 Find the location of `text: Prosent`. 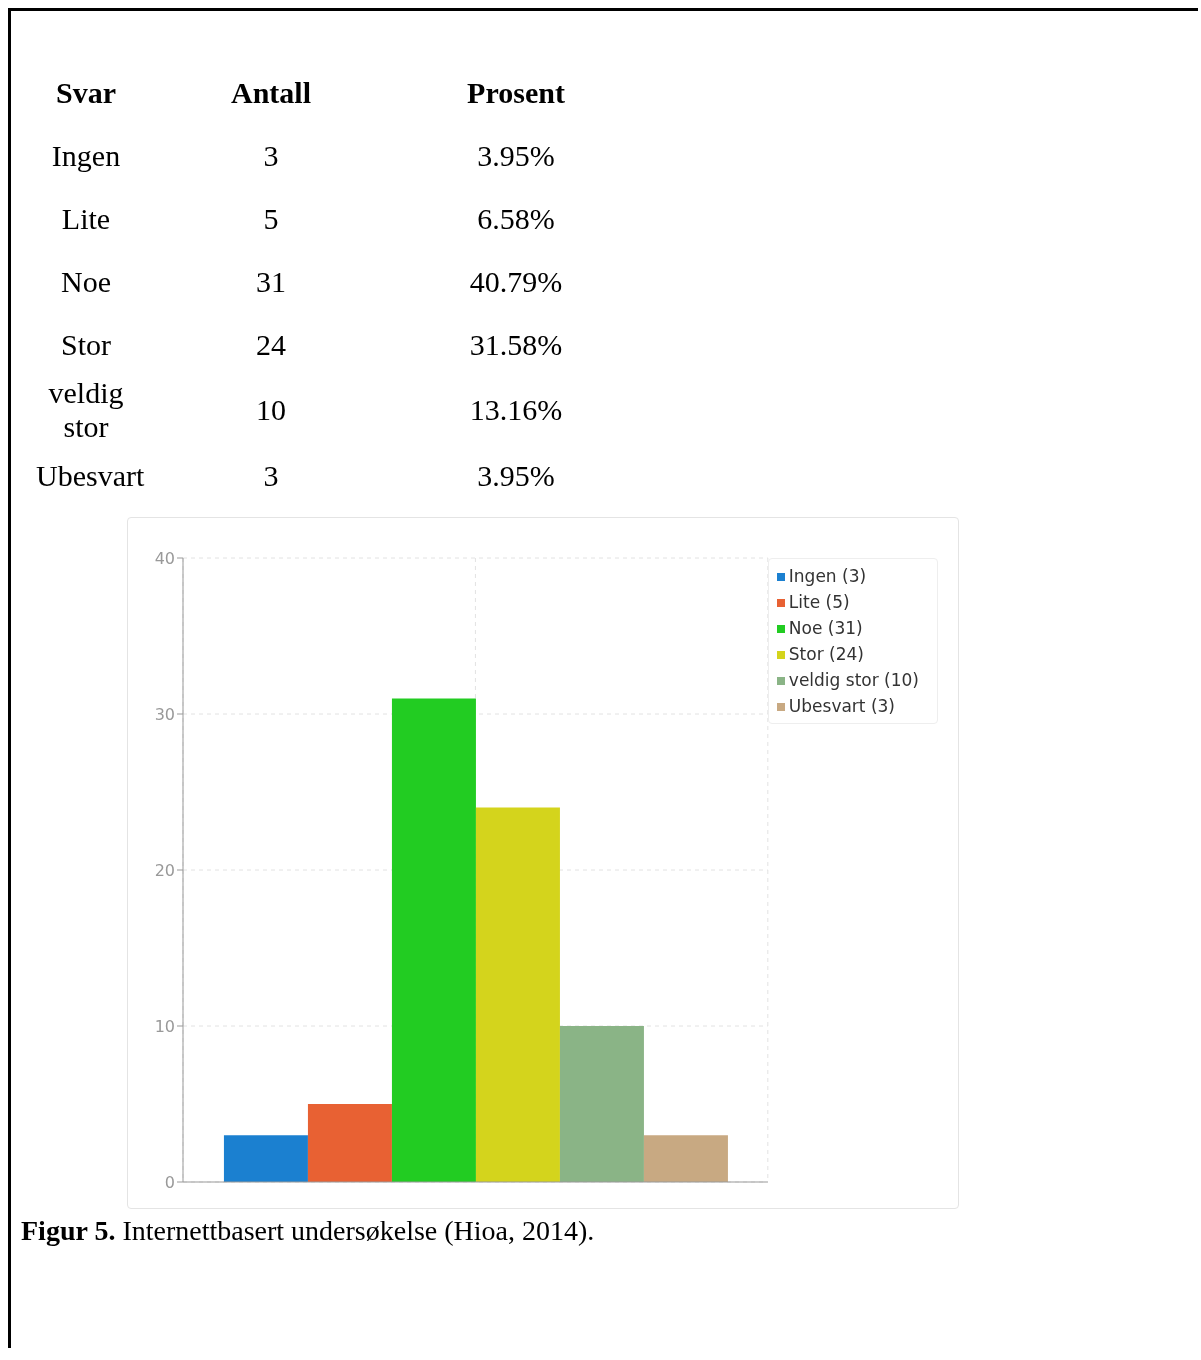

text: Prosent is located at coordinates (516, 92).